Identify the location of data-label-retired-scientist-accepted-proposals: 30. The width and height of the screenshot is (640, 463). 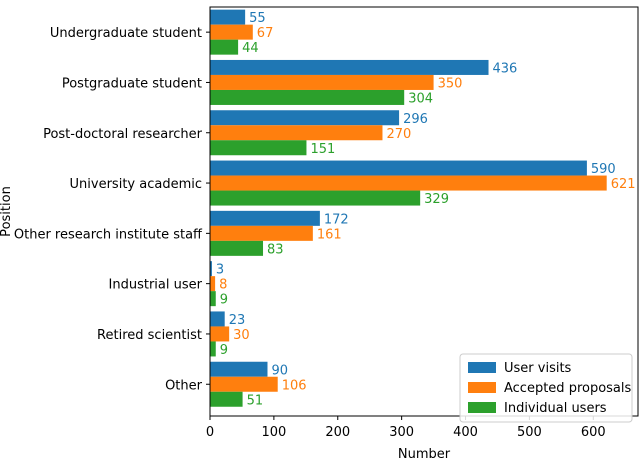
(241, 335).